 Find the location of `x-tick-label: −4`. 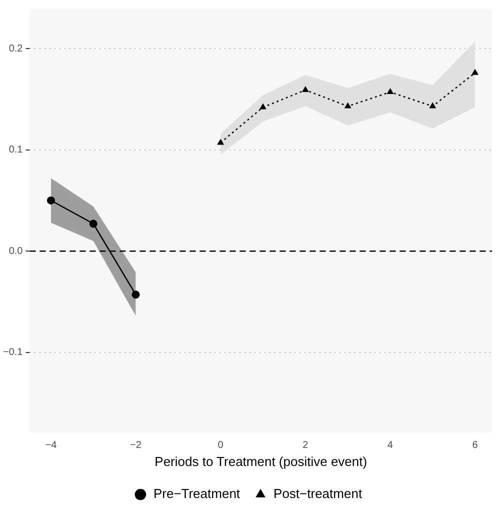

x-tick-label: −4 is located at coordinates (51, 446).